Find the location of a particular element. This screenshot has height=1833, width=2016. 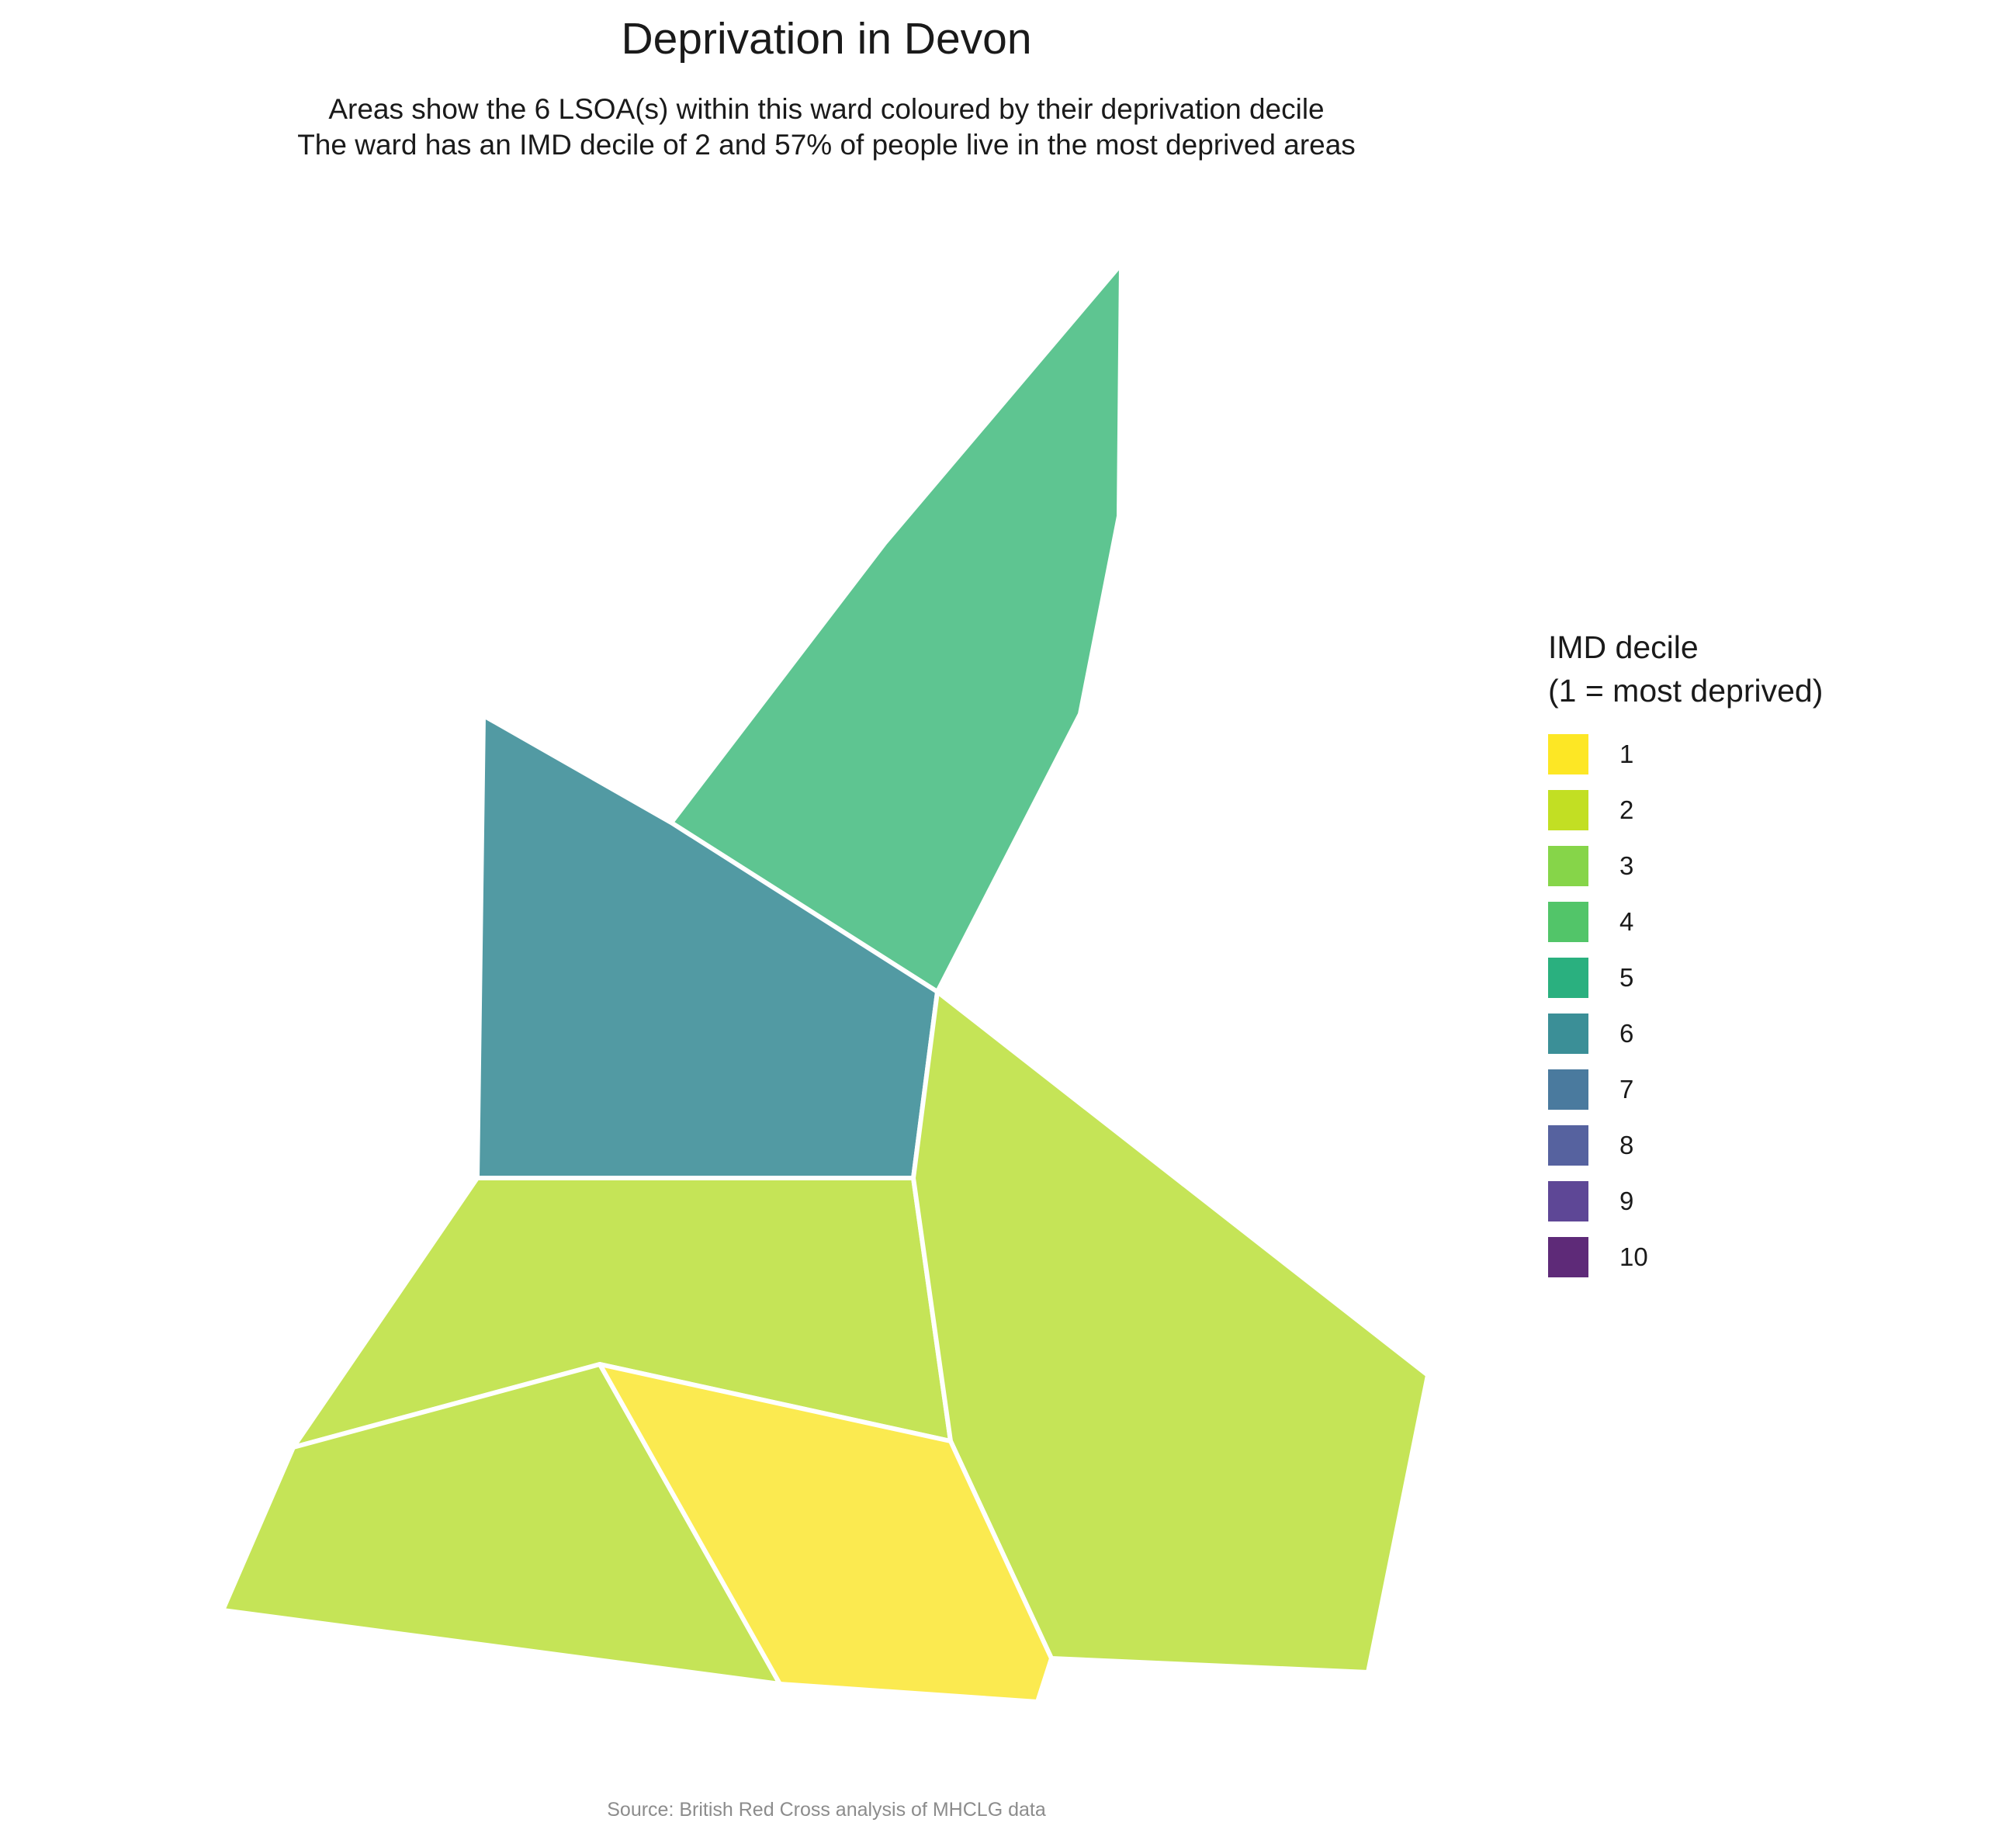

legend-item-9: 9 is located at coordinates (1686, 1201).